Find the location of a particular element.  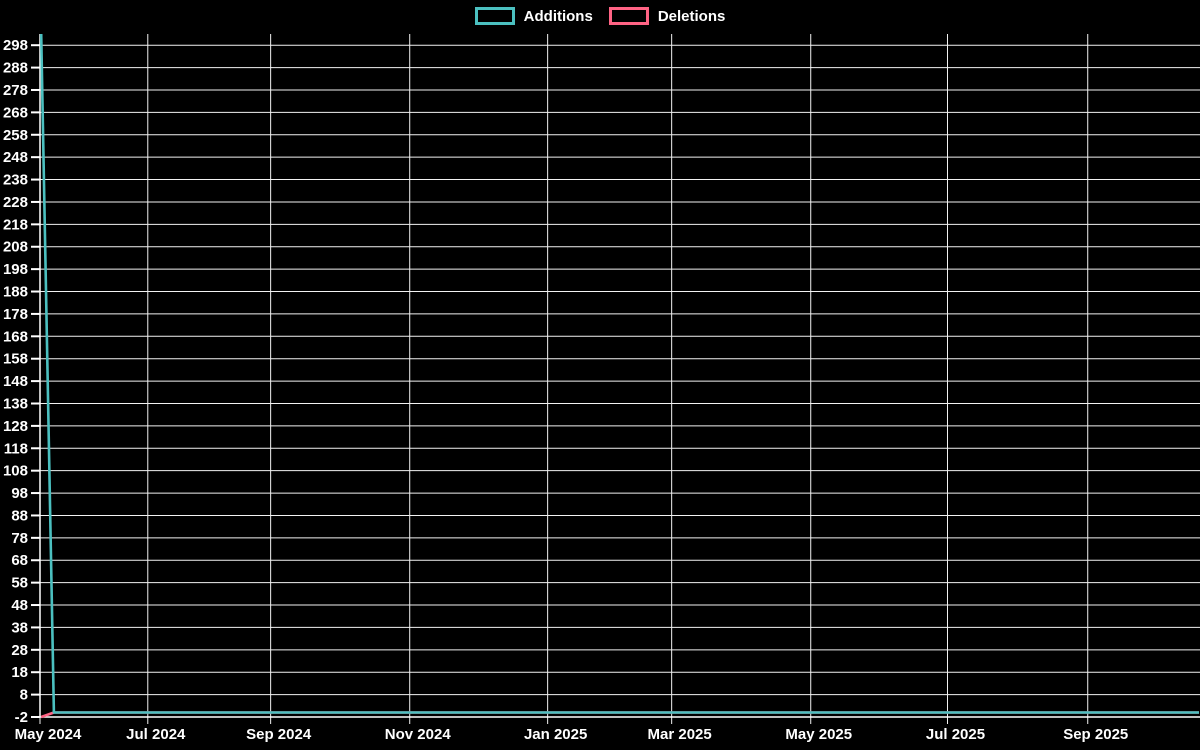

x-tick-label: Jul 2024 is located at coordinates (156, 734).